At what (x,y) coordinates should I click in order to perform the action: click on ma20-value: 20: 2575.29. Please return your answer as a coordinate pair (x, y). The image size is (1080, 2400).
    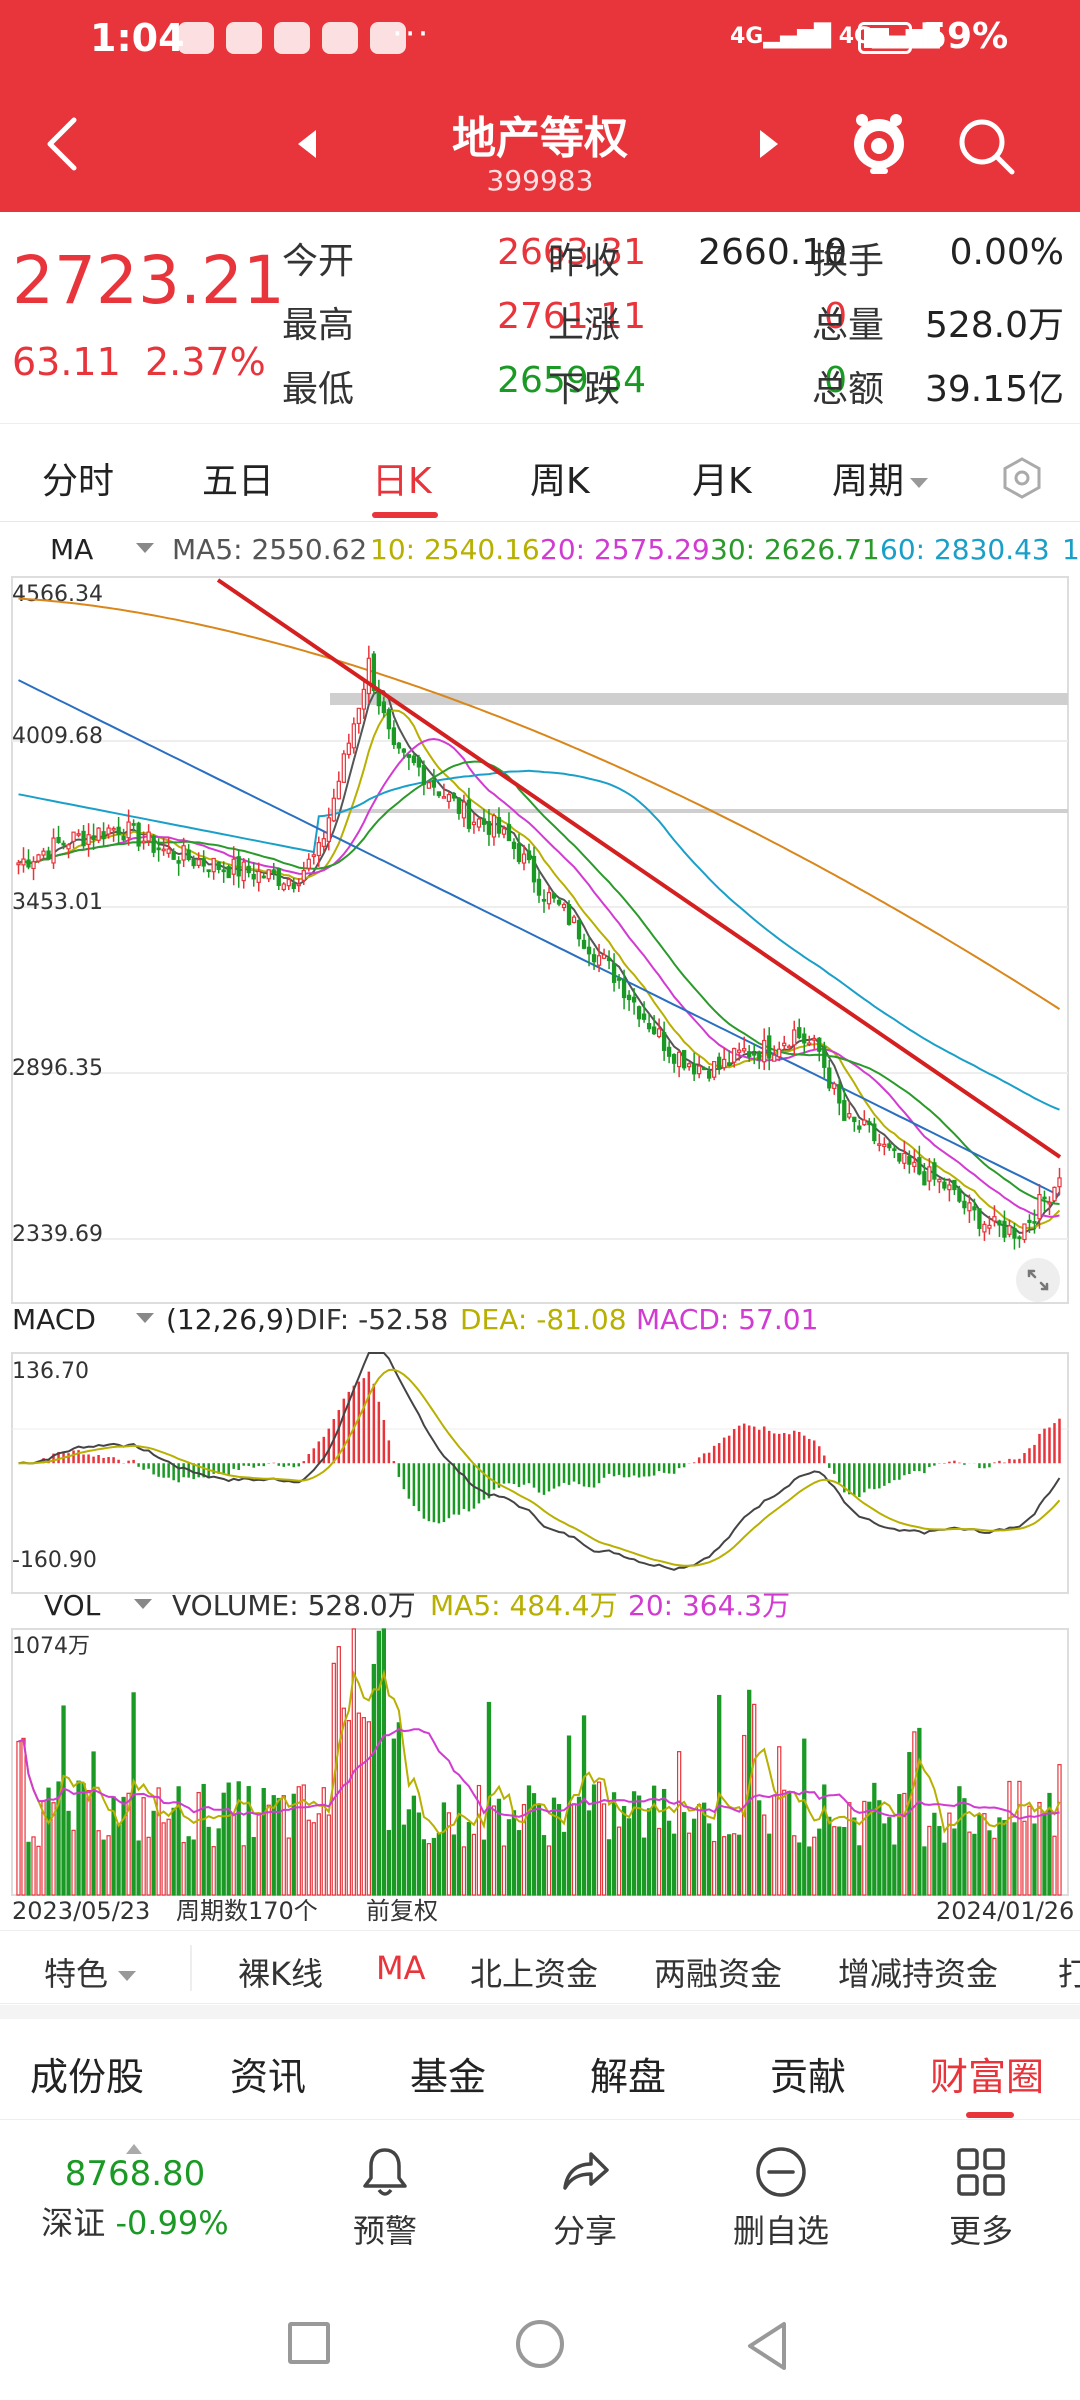
    Looking at the image, I should click on (625, 549).